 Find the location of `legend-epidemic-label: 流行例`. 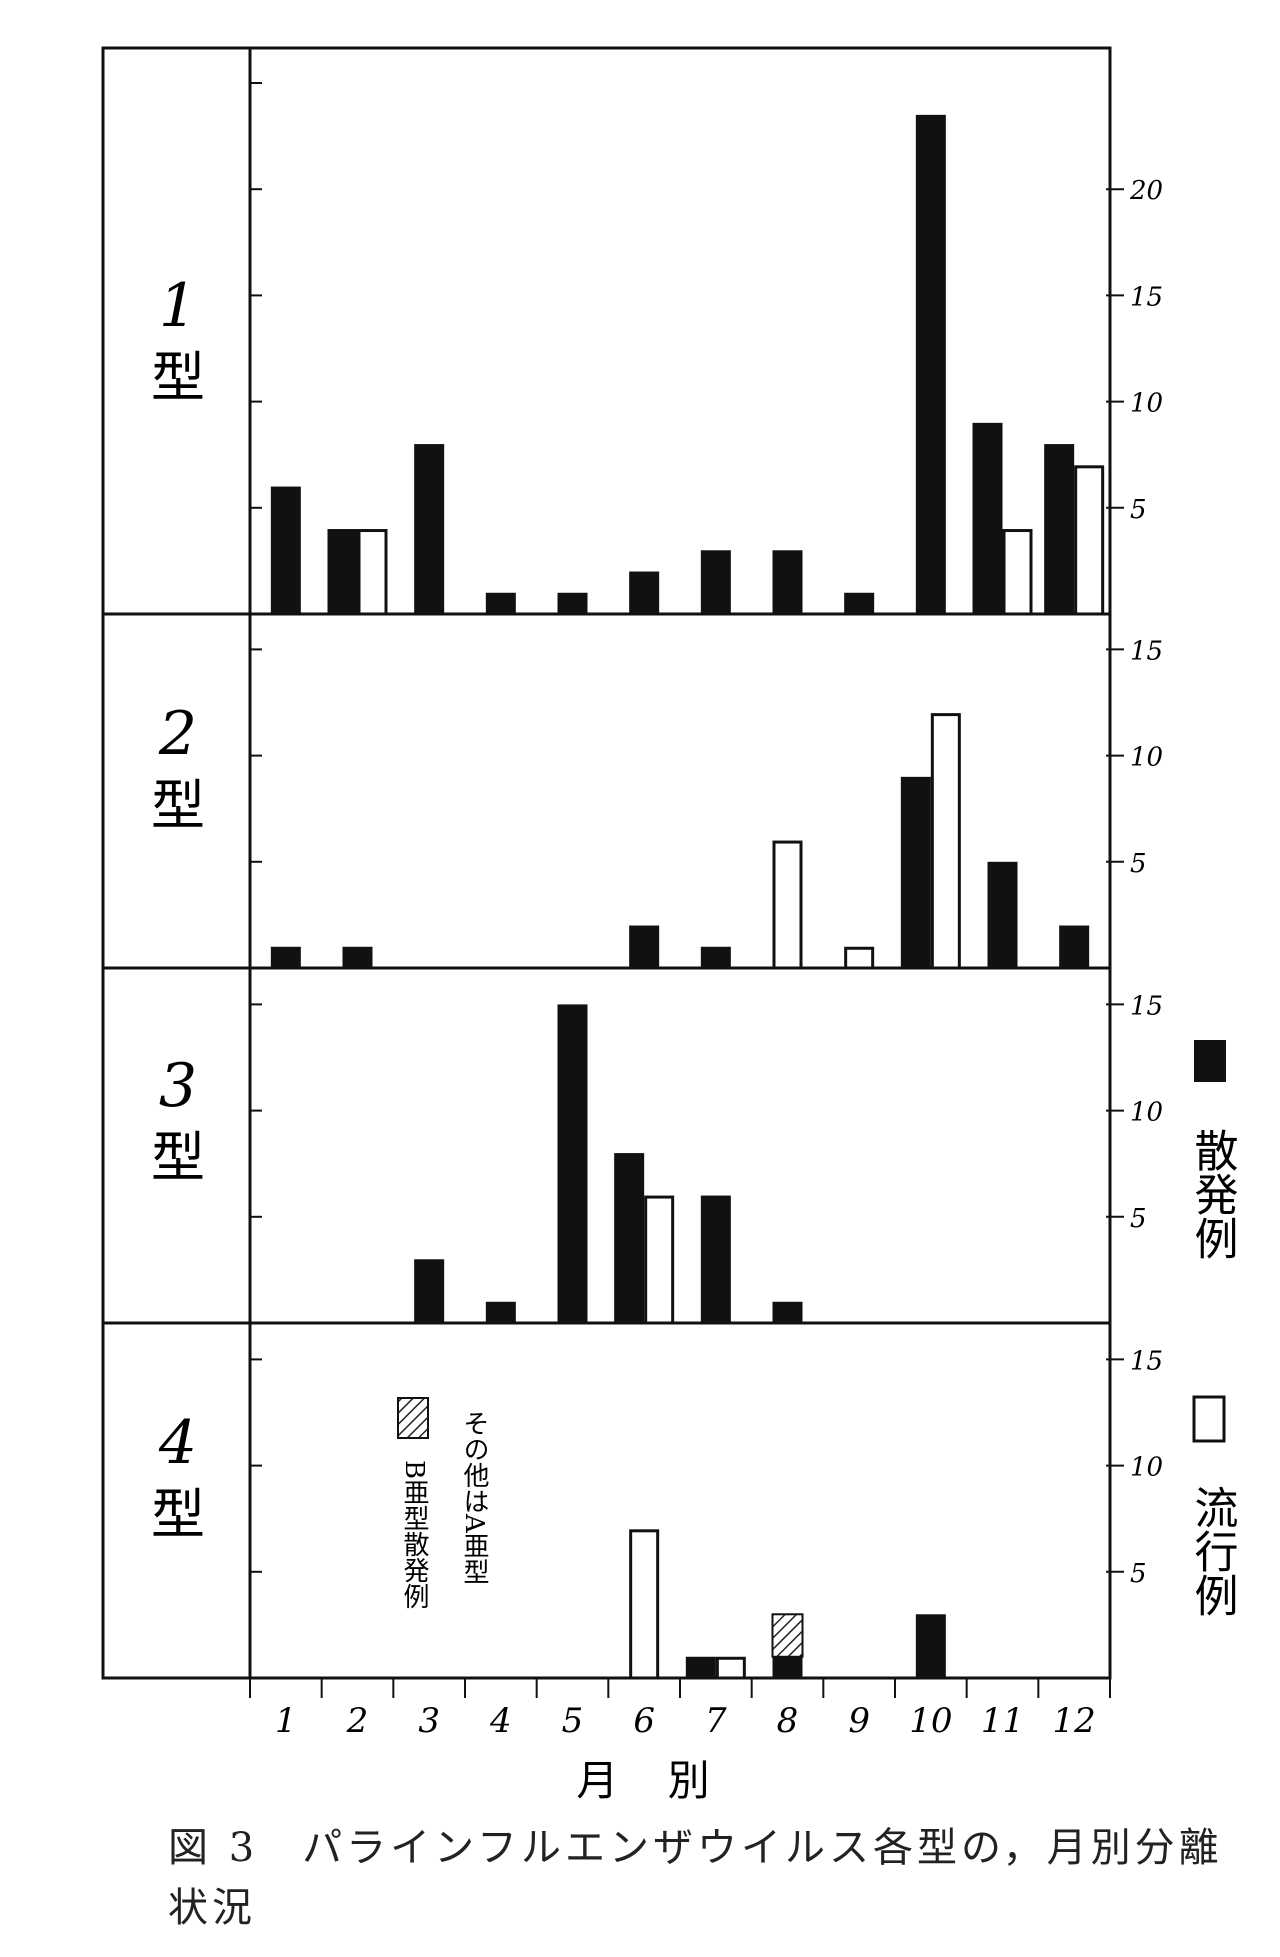

legend-epidemic-label: 流行例 is located at coordinates (1212, 1551).